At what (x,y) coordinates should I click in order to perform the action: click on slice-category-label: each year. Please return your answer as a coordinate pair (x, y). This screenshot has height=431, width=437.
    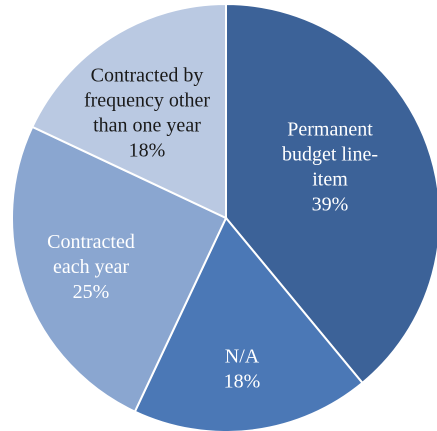
    Looking at the image, I should click on (91, 267).